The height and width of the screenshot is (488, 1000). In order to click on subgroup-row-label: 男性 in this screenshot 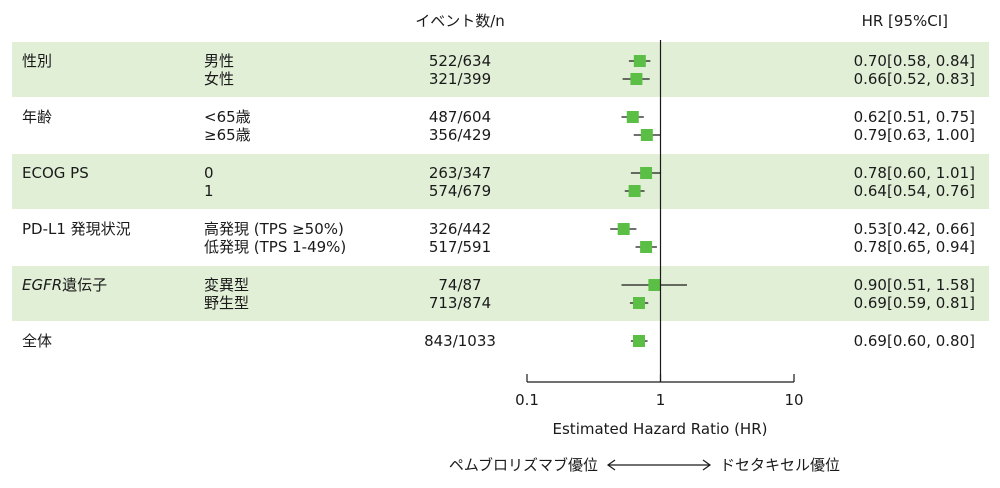, I will do `click(219, 61)`.